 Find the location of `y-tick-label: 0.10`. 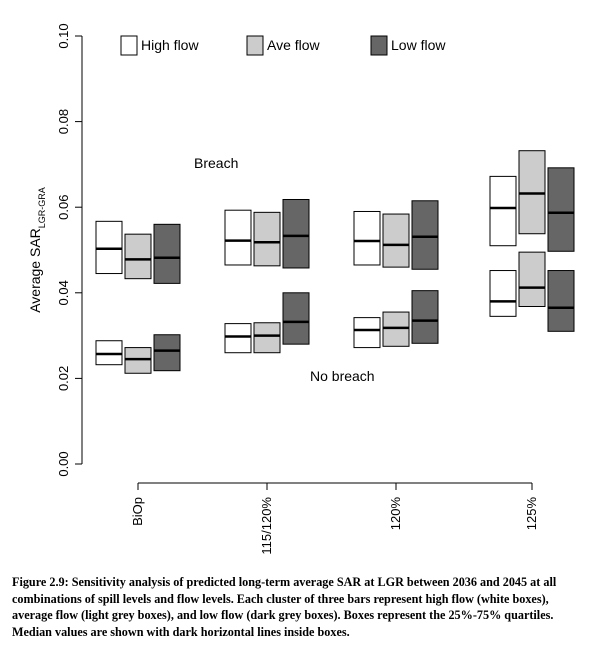

y-tick-label: 0.10 is located at coordinates (63, 35).